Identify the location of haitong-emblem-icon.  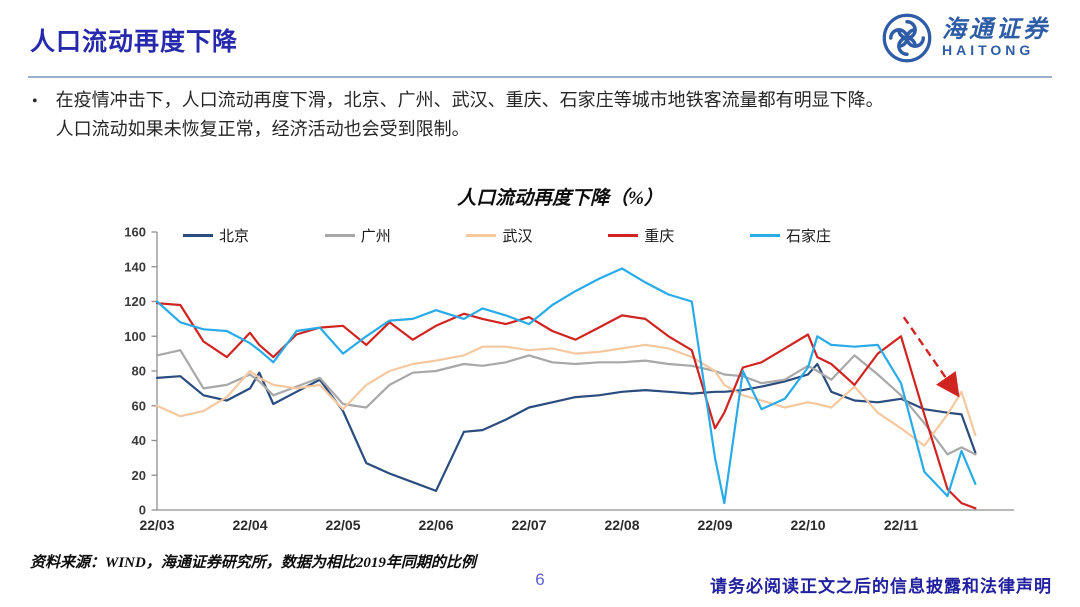
(907, 38).